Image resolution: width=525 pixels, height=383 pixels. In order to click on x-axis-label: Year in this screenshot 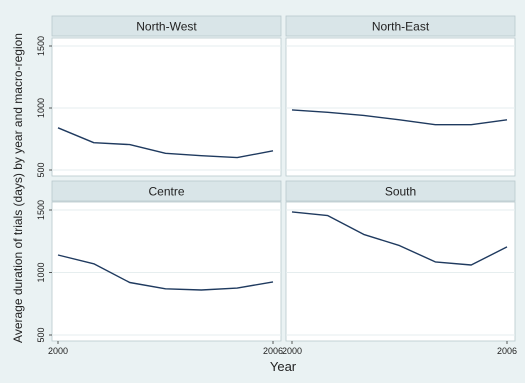, I will do `click(283, 366)`.